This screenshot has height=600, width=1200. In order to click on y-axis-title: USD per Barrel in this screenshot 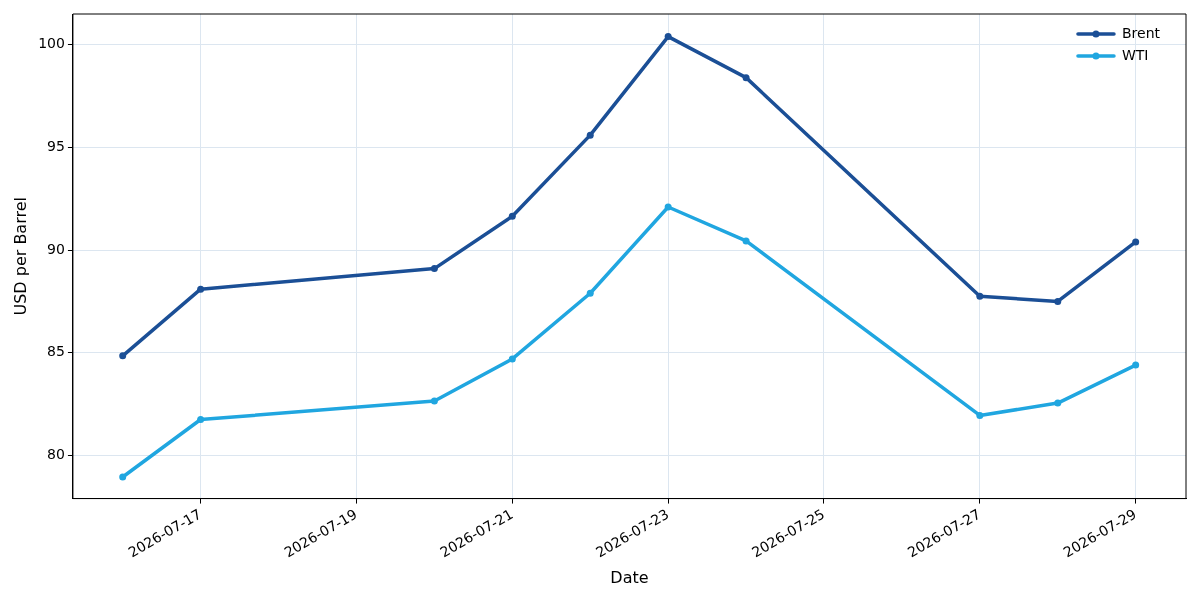, I will do `click(20, 256)`.